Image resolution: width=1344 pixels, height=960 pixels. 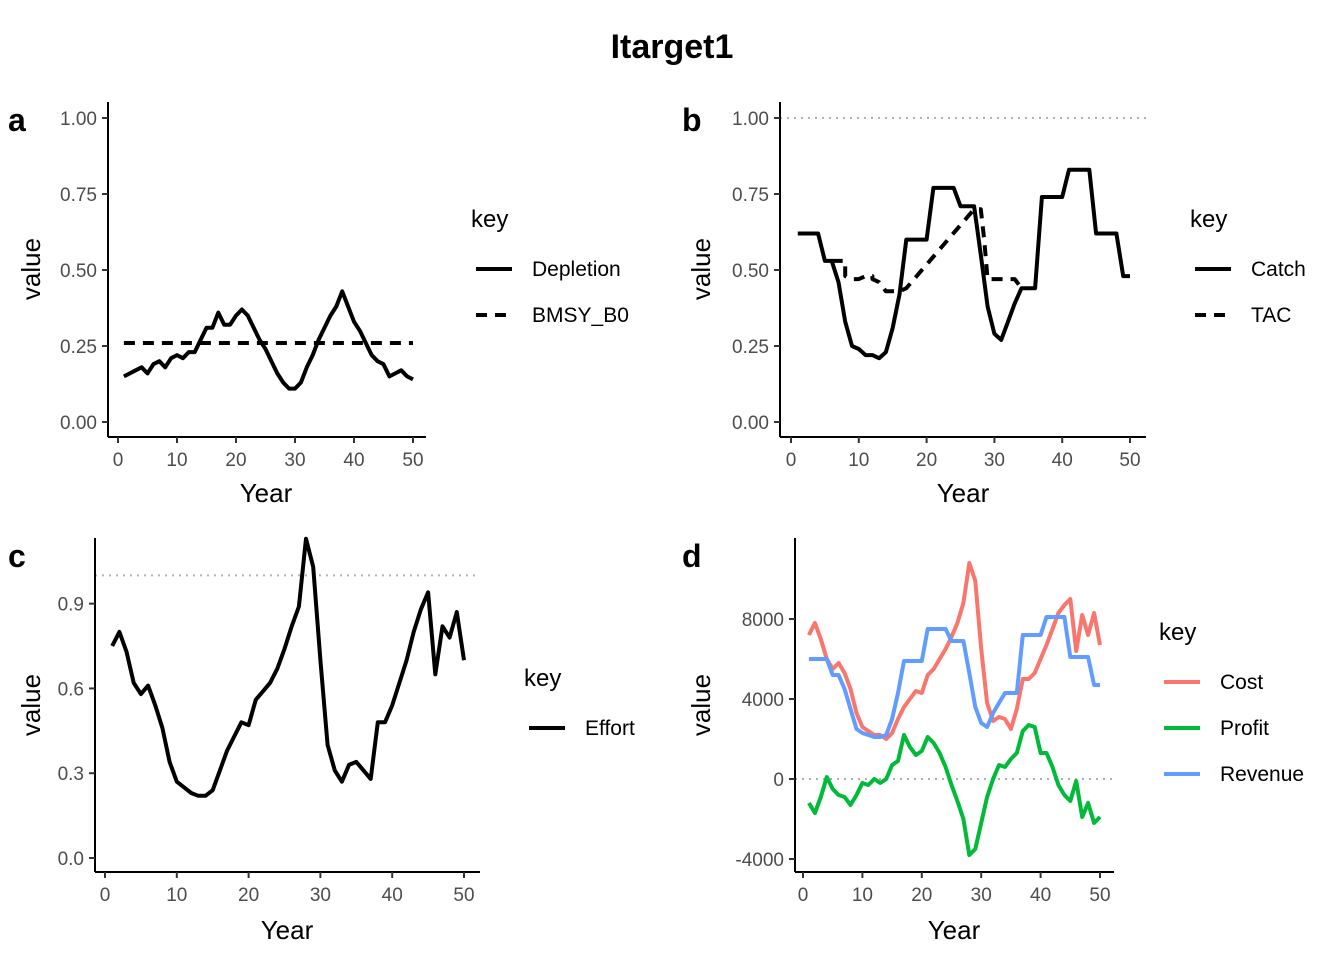 What do you see at coordinates (71, 859) in the screenshot?
I see `panel-c-y-tick-label: 0.0` at bounding box center [71, 859].